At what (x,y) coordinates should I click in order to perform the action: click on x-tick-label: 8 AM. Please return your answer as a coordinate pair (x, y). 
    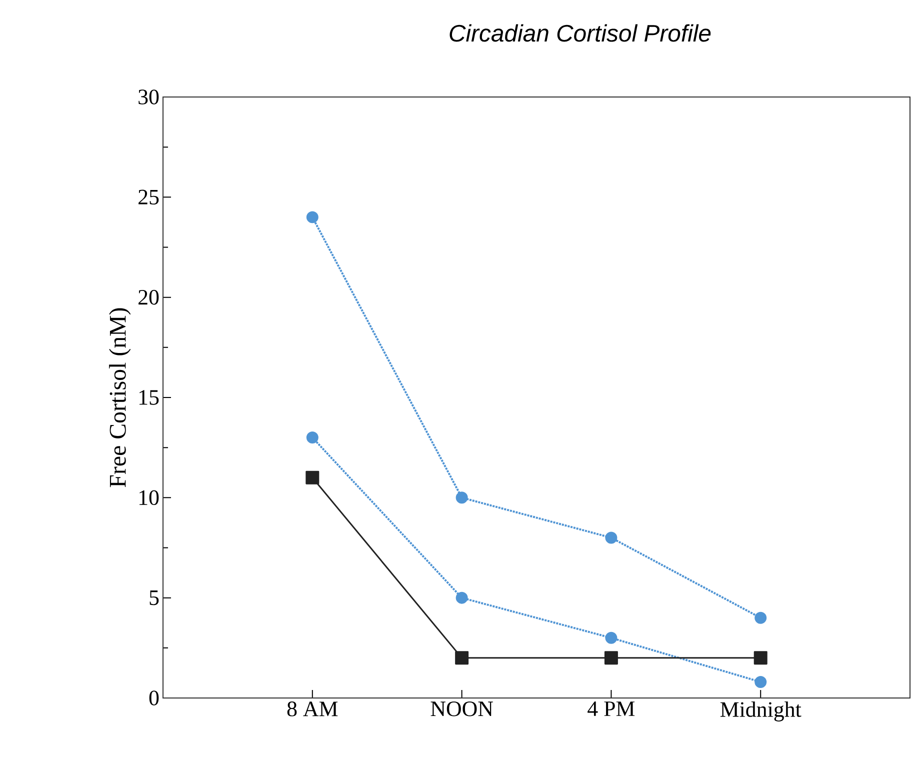
    Looking at the image, I should click on (312, 709).